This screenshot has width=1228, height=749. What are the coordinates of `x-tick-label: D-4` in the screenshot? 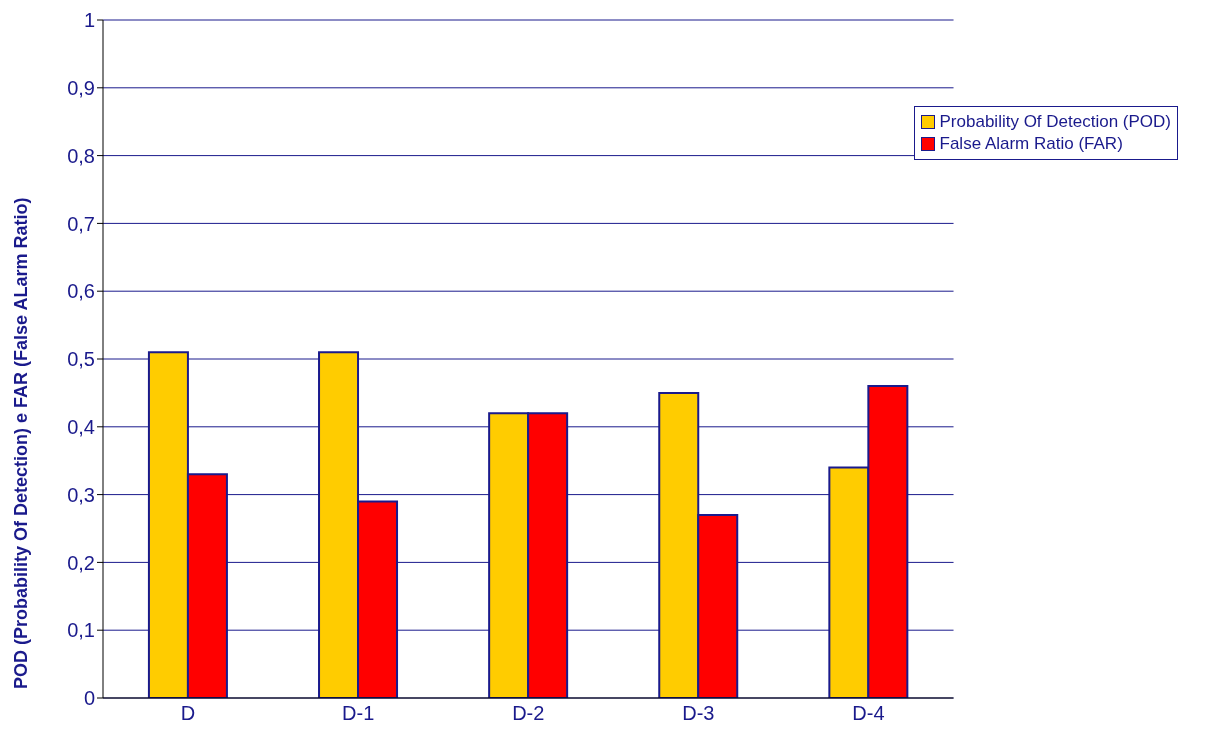 It's located at (868, 713).